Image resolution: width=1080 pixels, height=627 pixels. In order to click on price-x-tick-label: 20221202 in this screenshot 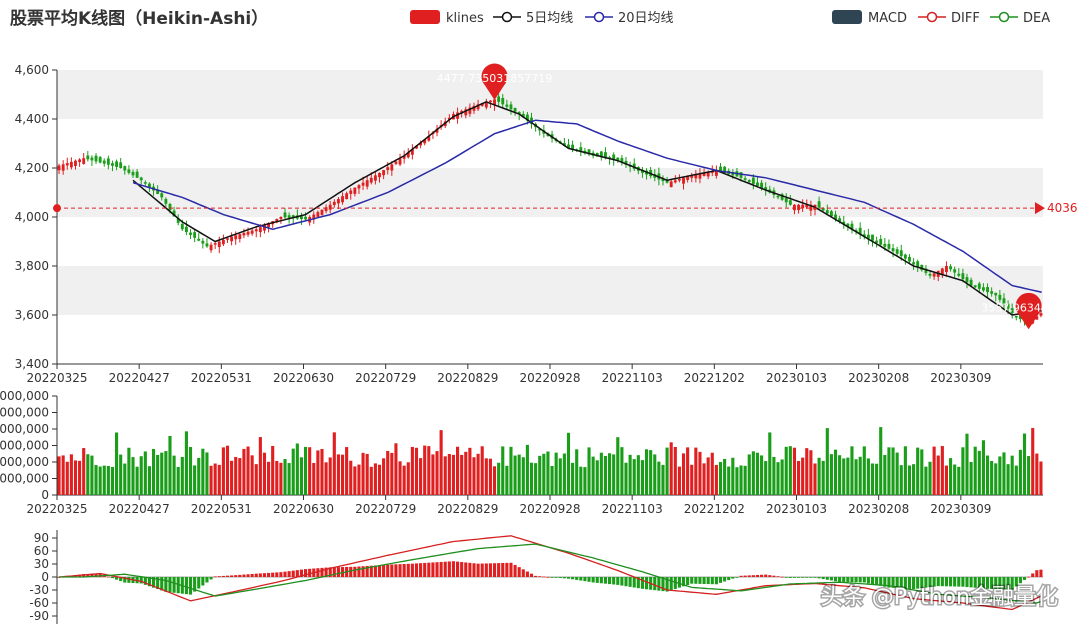, I will do `click(714, 378)`.